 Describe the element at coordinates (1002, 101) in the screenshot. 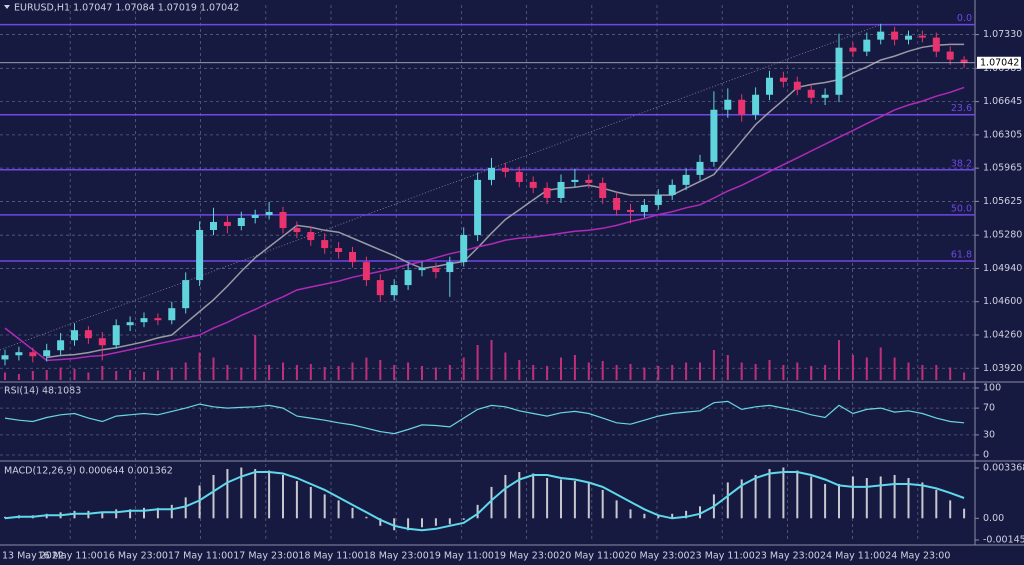

I see `y-tick-label: 1.06645` at that location.